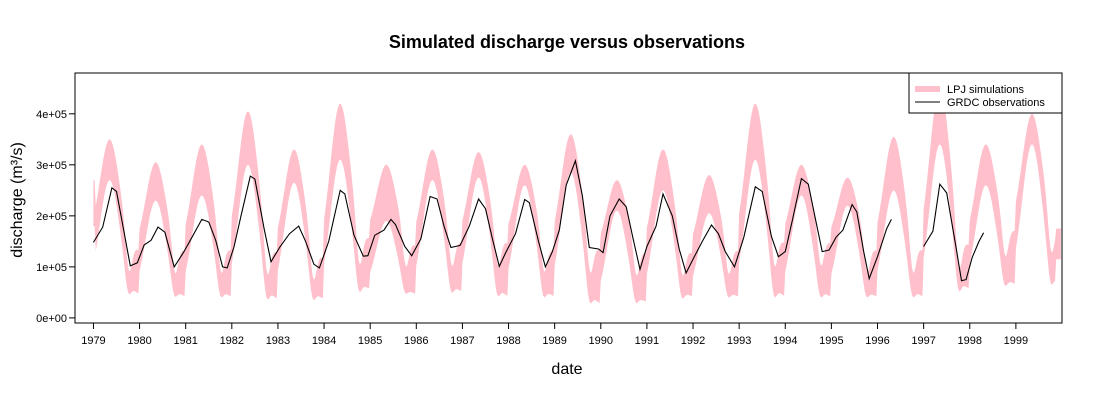 This screenshot has width=1100, height=412. What do you see at coordinates (51, 268) in the screenshot?
I see `y-tick-label: 1e+05` at bounding box center [51, 268].